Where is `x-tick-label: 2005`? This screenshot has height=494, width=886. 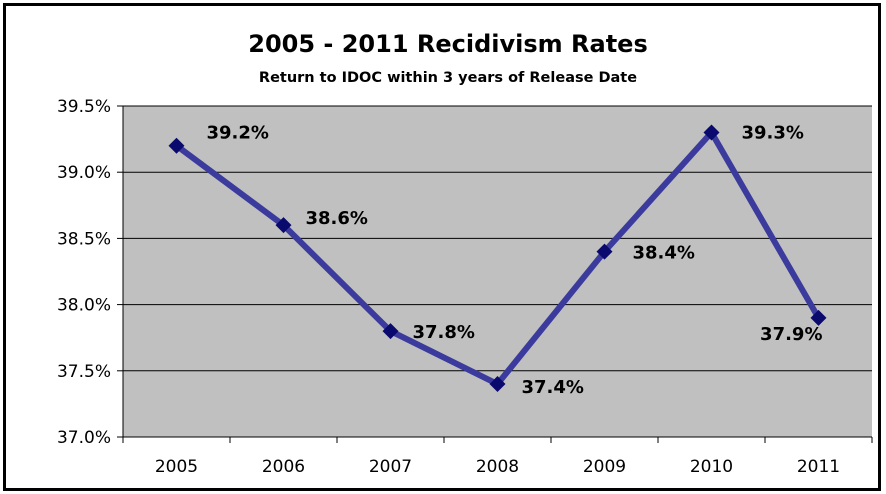 x-tick-label: 2005 is located at coordinates (176, 467).